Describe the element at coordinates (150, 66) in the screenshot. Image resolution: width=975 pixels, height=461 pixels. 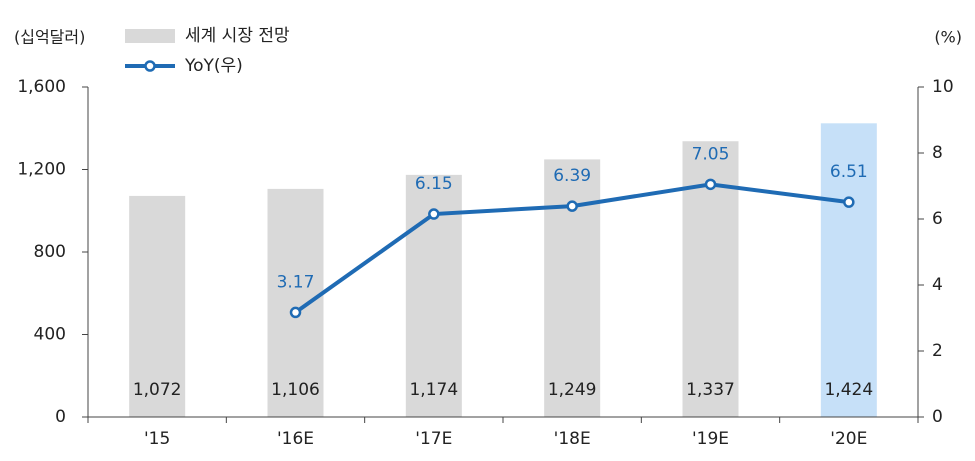
I see `legend-marker` at that location.